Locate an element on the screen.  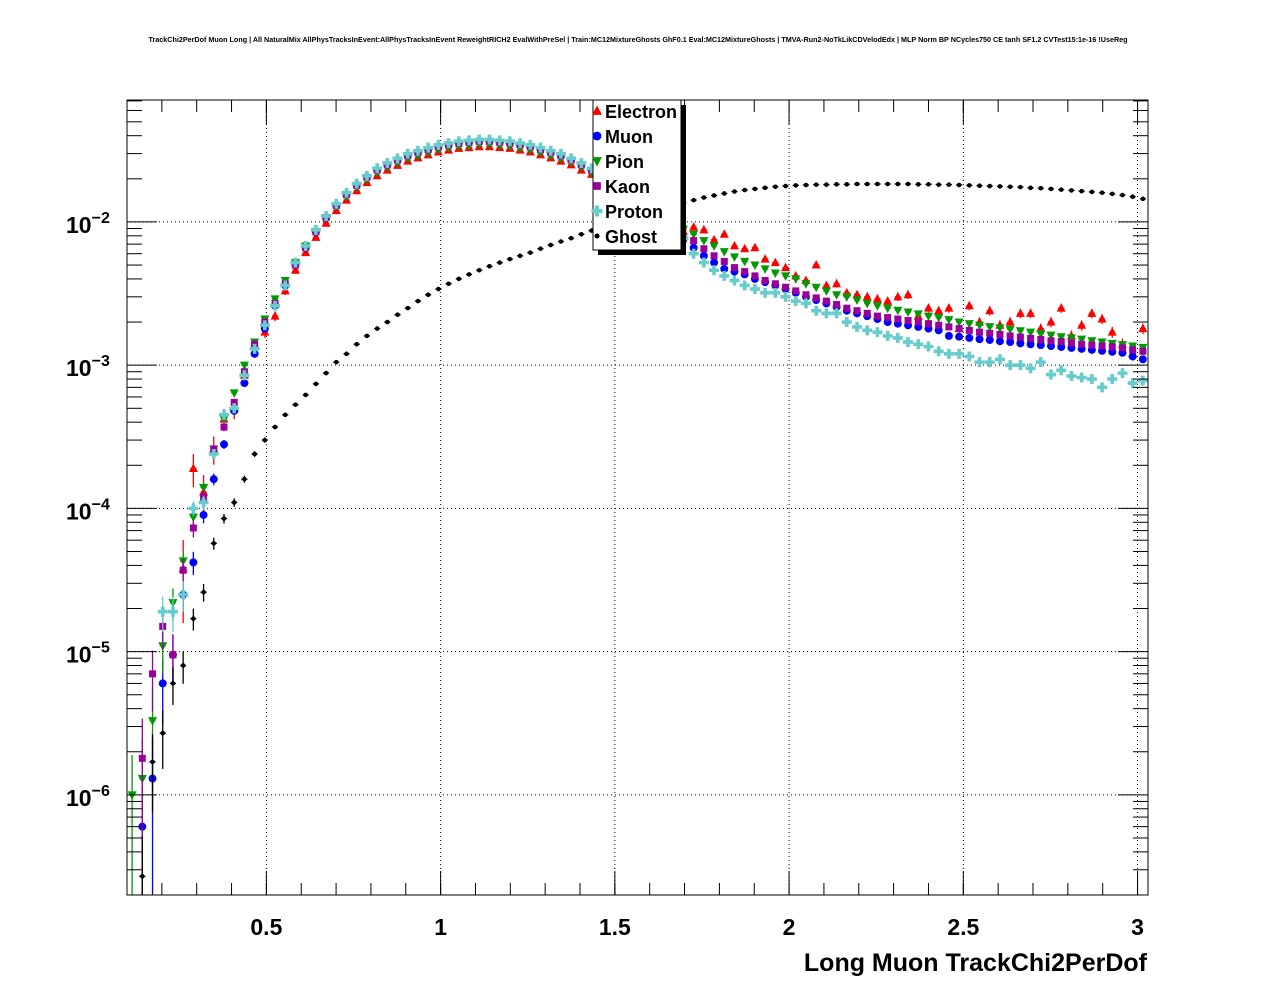
x-tick-label: 2.5 is located at coordinates (963, 927).